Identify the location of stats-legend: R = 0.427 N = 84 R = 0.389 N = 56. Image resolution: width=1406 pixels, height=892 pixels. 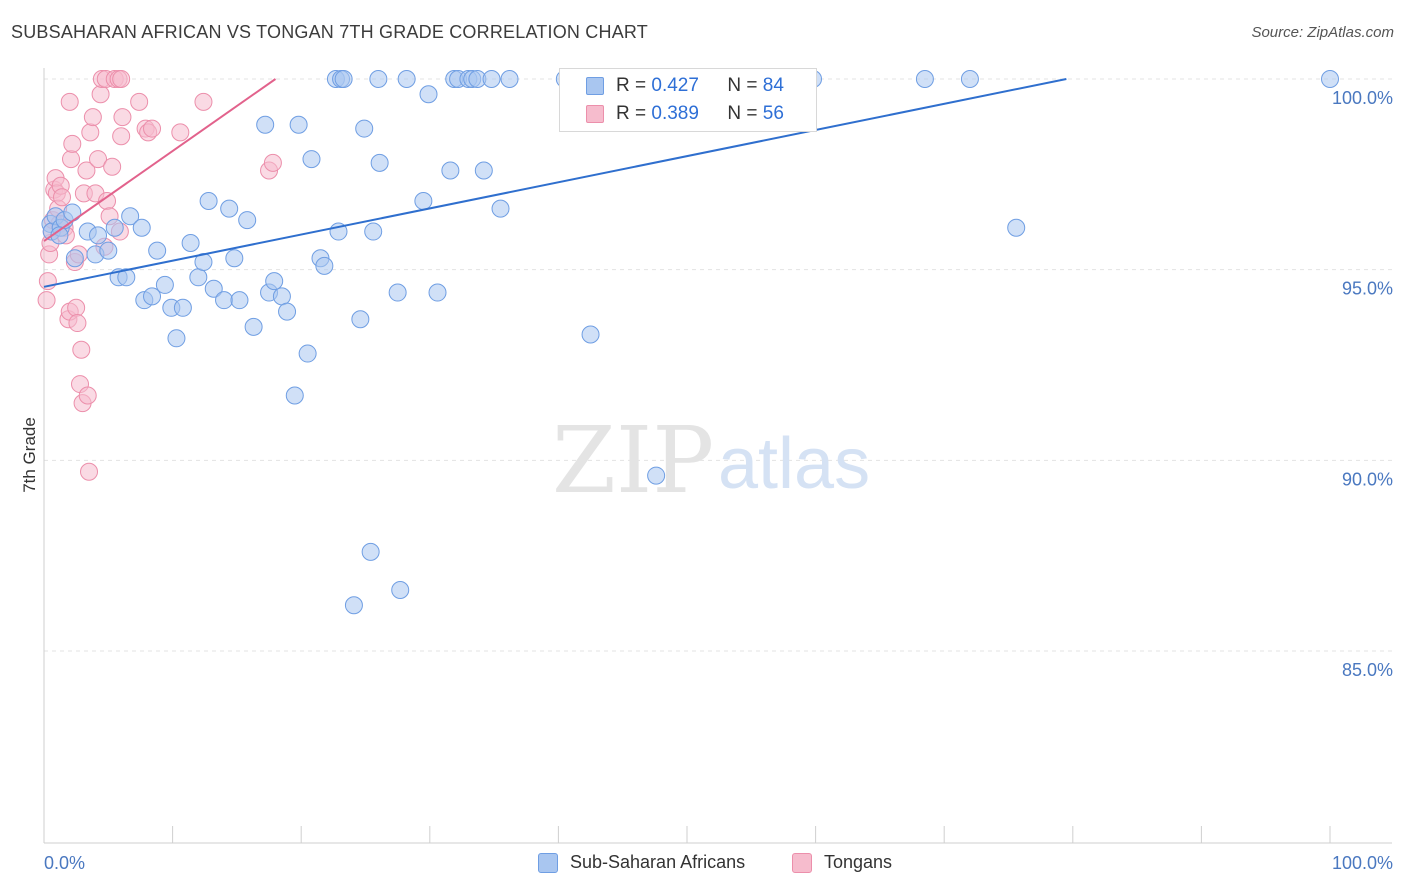
(688, 100).